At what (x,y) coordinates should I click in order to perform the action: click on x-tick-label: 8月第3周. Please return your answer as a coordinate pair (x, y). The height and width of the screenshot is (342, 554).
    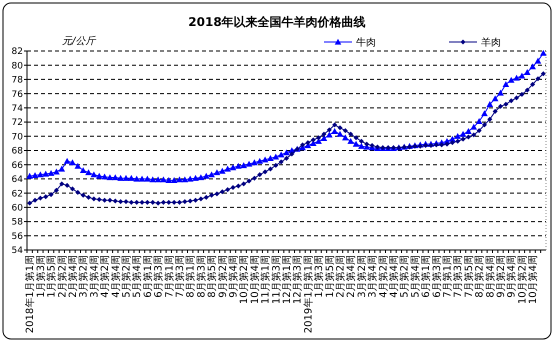
    Looking at the image, I should click on (201, 276).